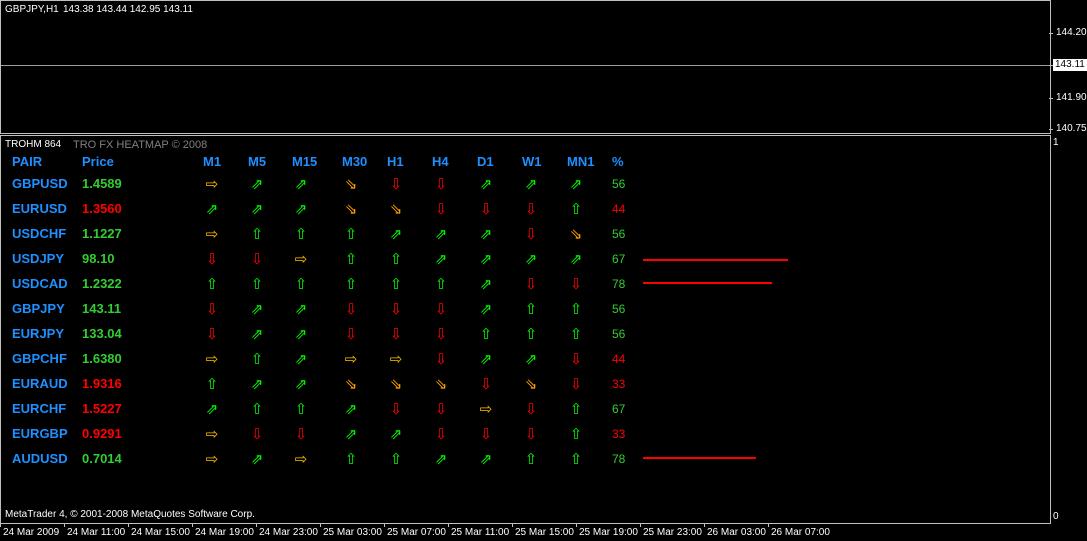 This screenshot has height=541, width=1087. I want to click on pair-price: 1.3560, so click(102, 208).